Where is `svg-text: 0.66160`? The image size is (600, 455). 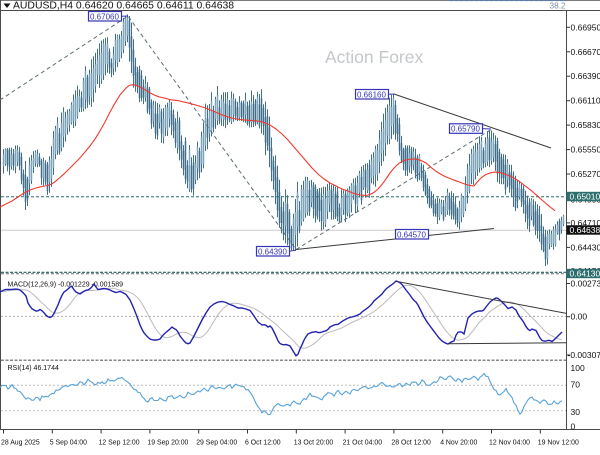
svg-text: 0.66160 is located at coordinates (371, 94).